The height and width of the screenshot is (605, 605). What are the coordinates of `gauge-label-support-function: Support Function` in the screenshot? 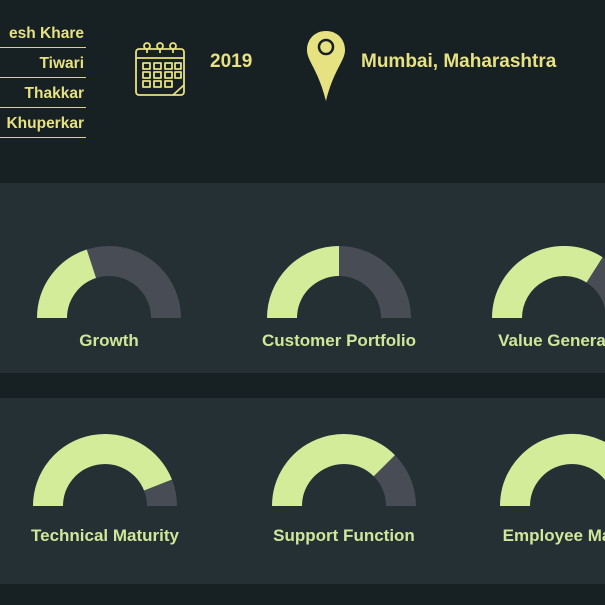 It's located at (344, 535).